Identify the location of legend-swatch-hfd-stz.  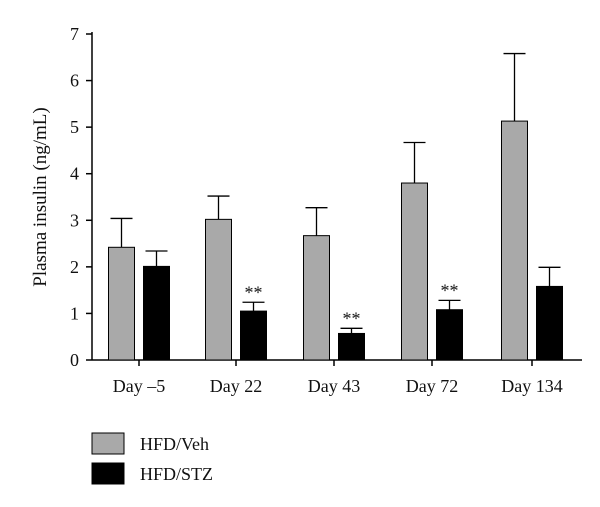
(108, 473).